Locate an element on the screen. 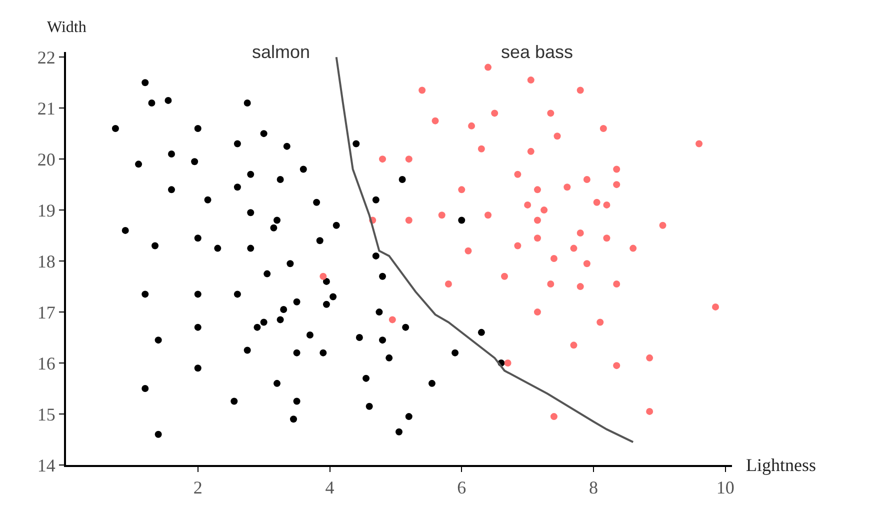 This screenshot has width=875, height=510. y-tick-label: 19 is located at coordinates (46, 210).